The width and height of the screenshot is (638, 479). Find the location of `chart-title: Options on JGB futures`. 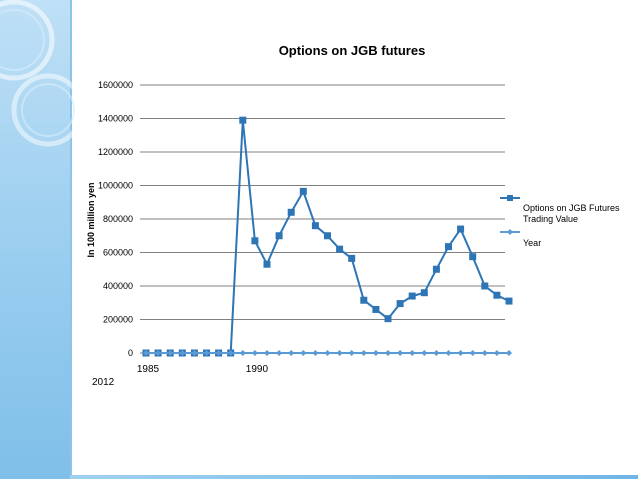

chart-title: Options on JGB futures is located at coordinates (352, 50).